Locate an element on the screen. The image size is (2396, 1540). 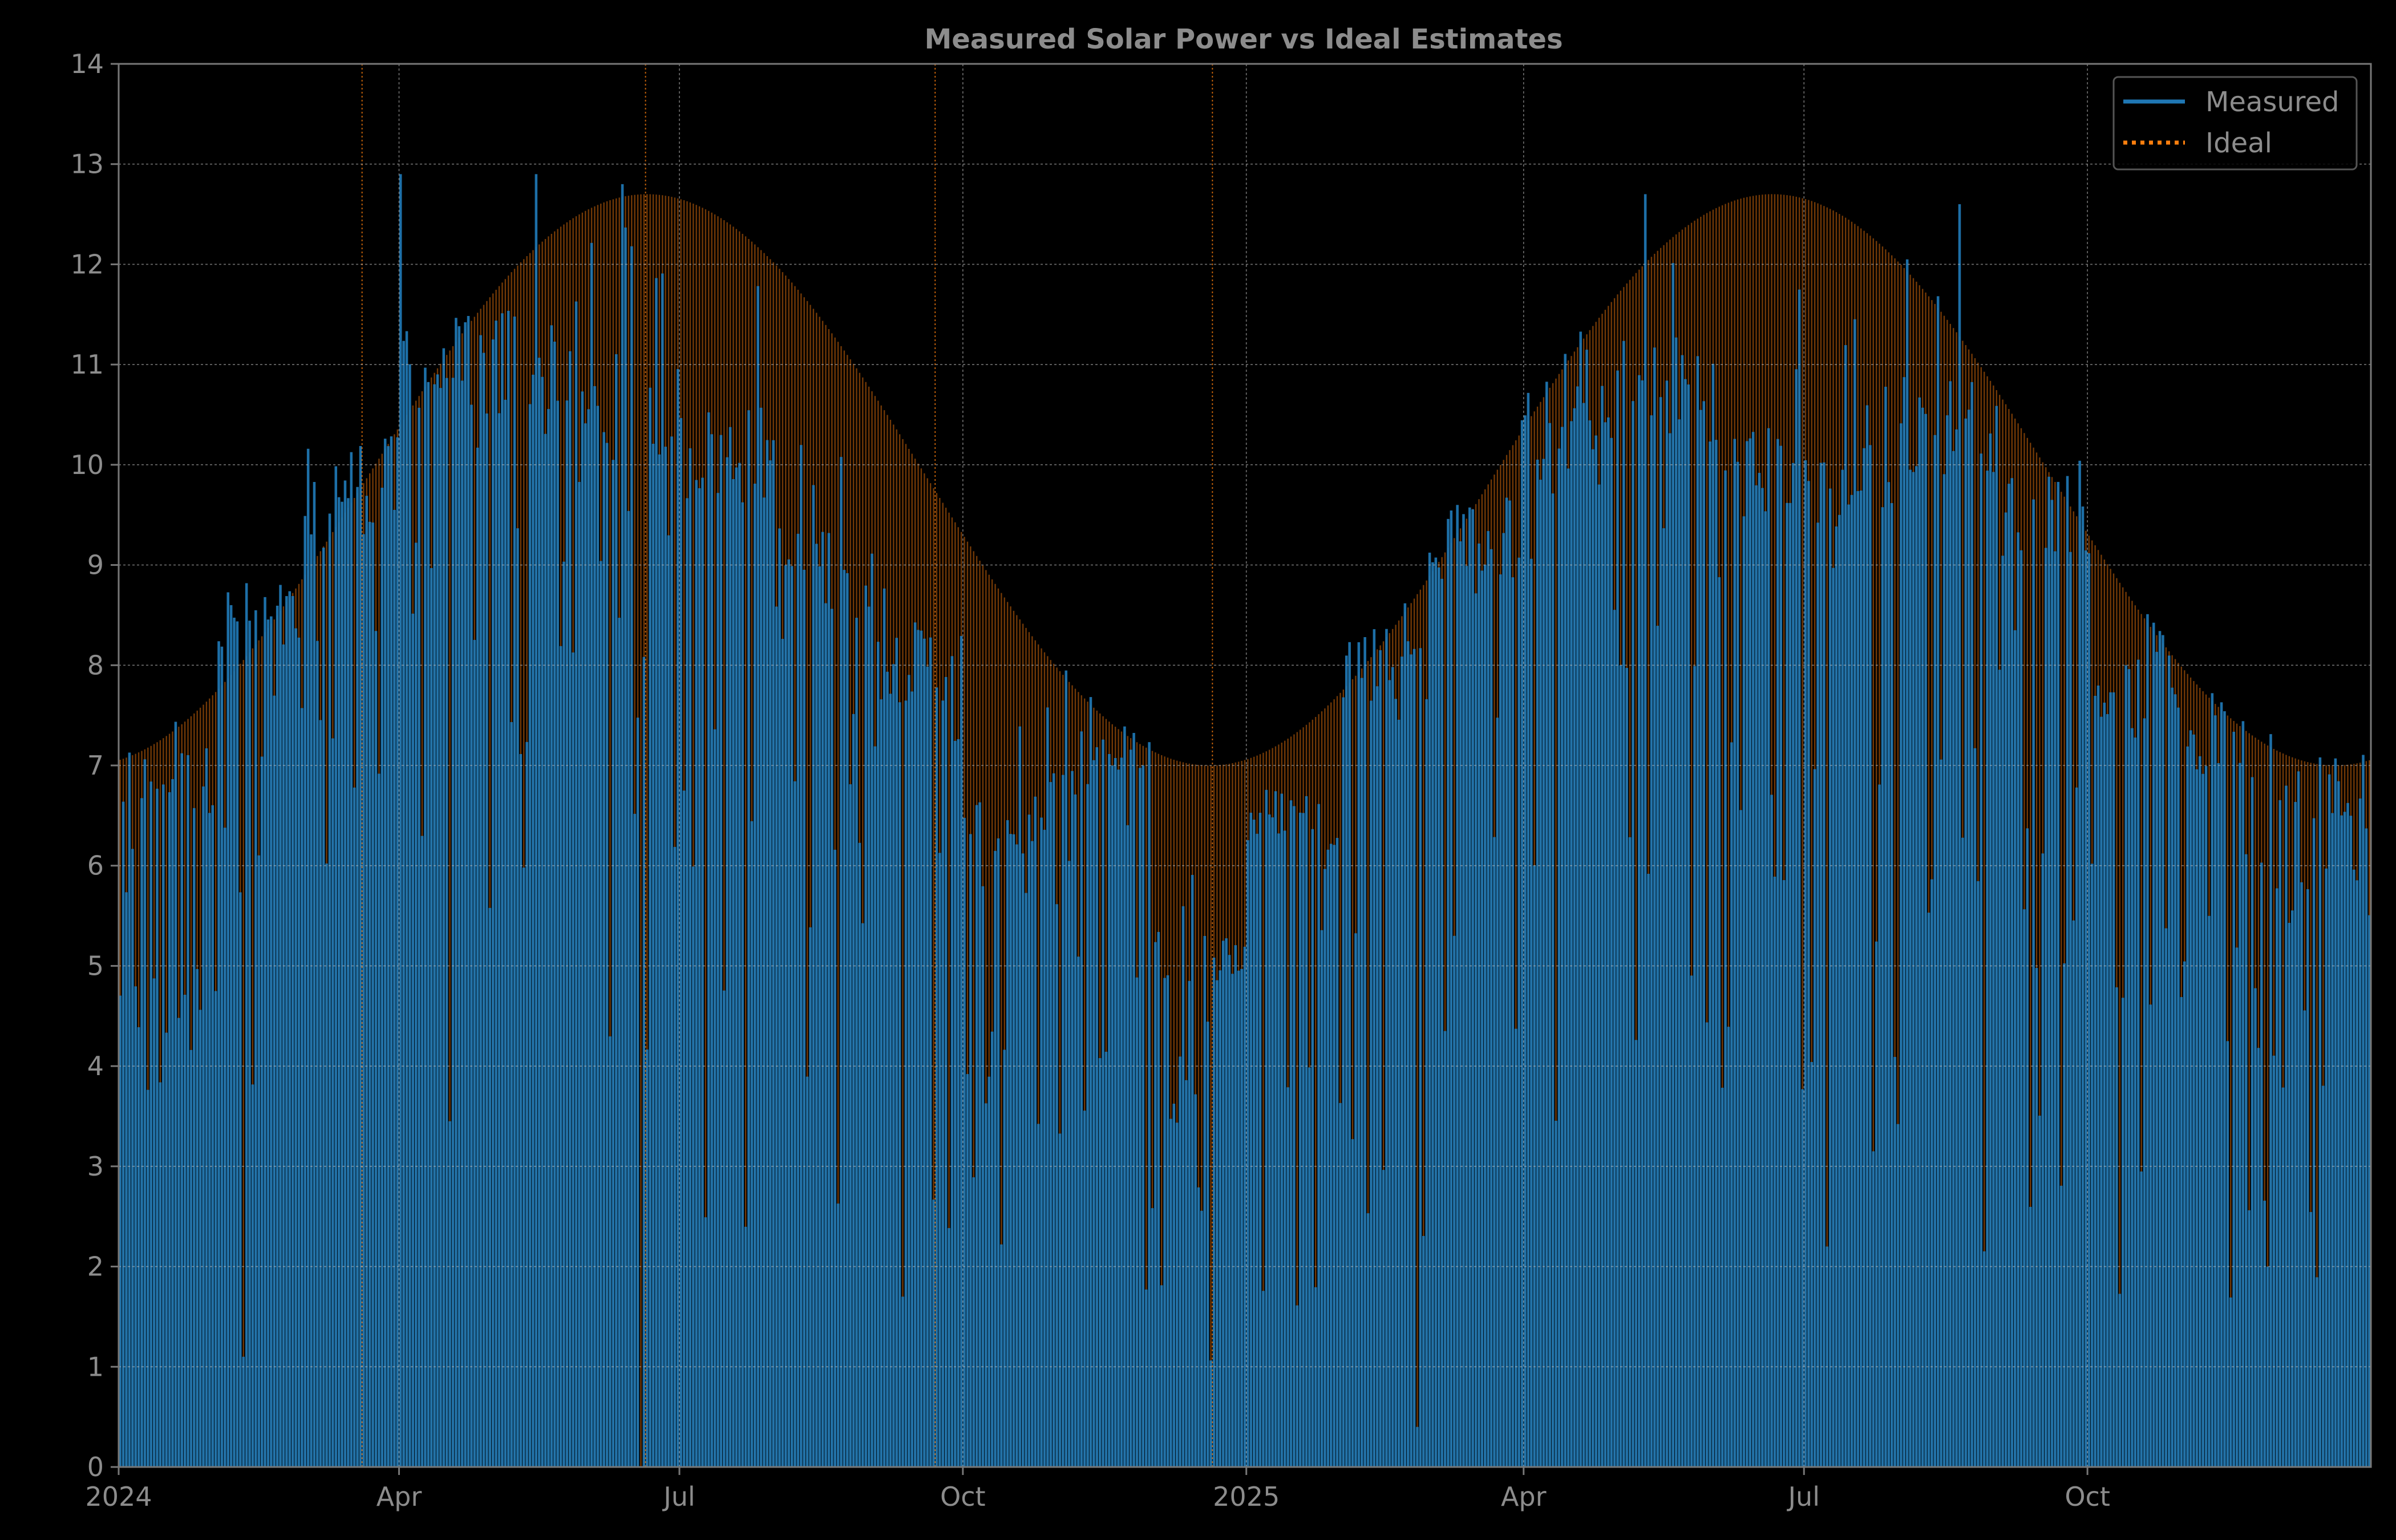
y-tick-label: 8 is located at coordinates (95, 665).